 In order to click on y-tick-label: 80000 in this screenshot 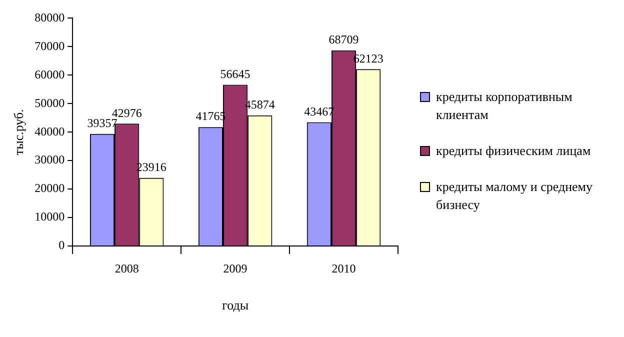, I will do `click(49, 17)`.